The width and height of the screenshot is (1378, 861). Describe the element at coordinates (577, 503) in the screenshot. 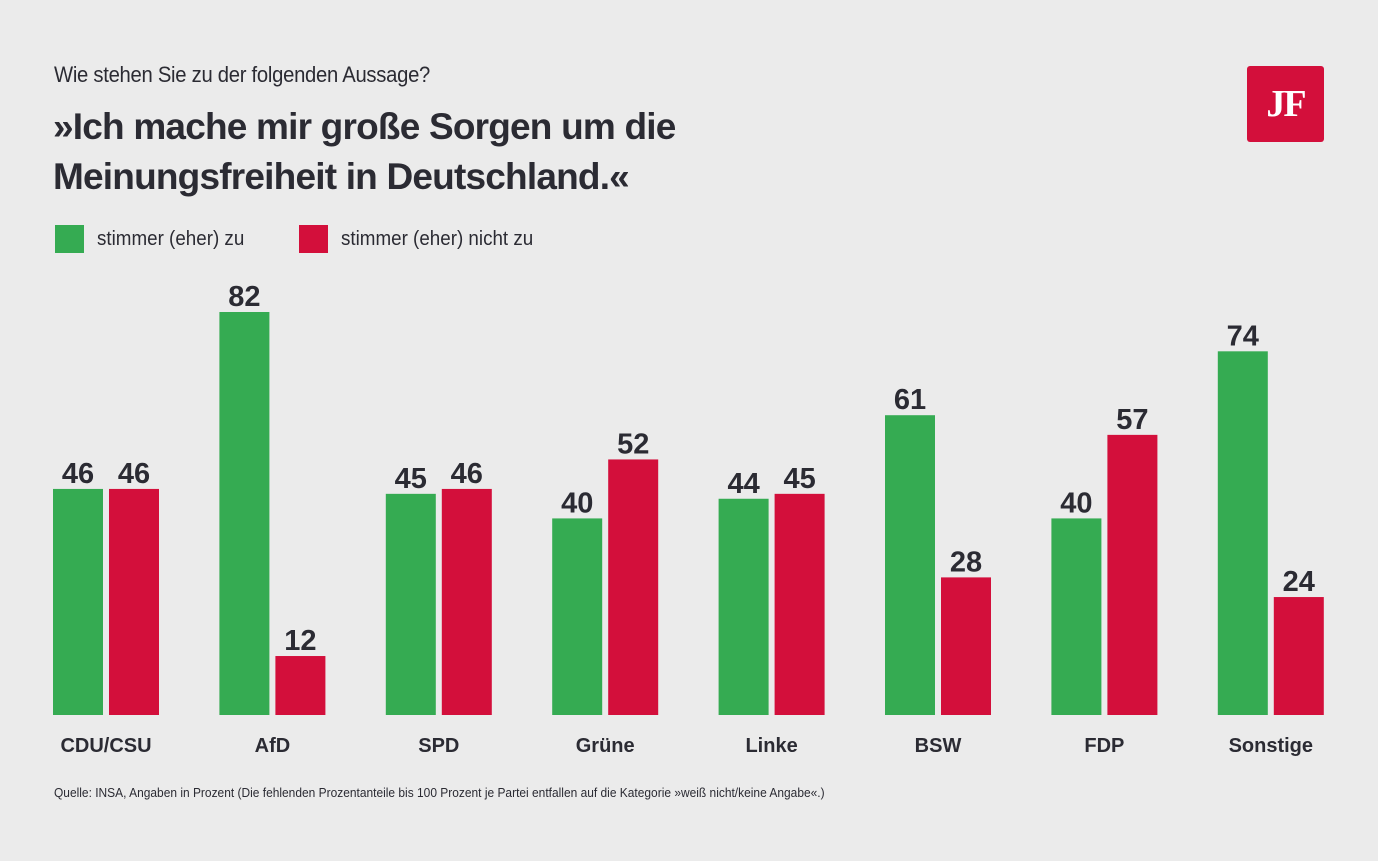

I see `value-label-gr-ne-agree: 40` at that location.